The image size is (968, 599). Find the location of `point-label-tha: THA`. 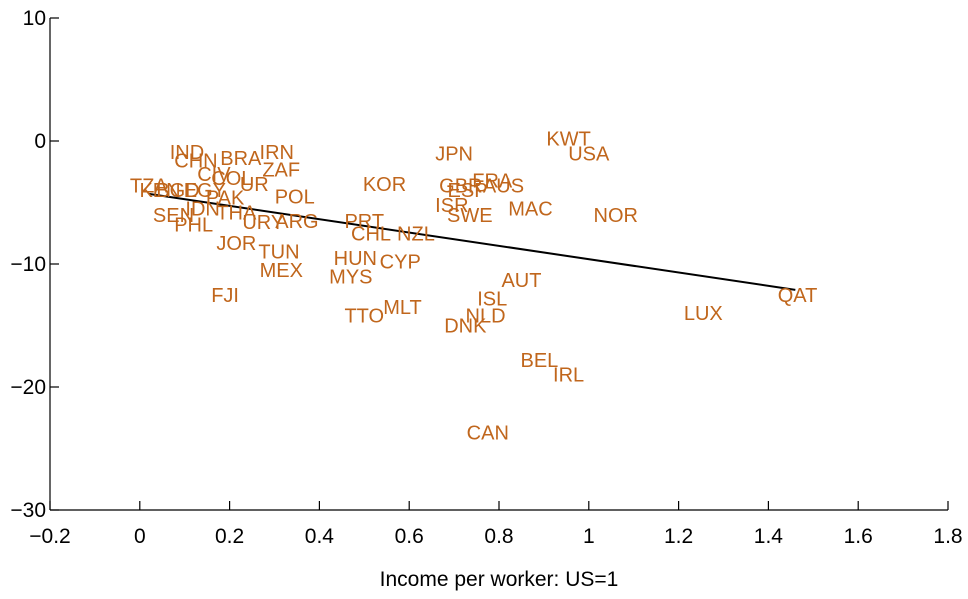

point-label-tha: THA is located at coordinates (236, 213).